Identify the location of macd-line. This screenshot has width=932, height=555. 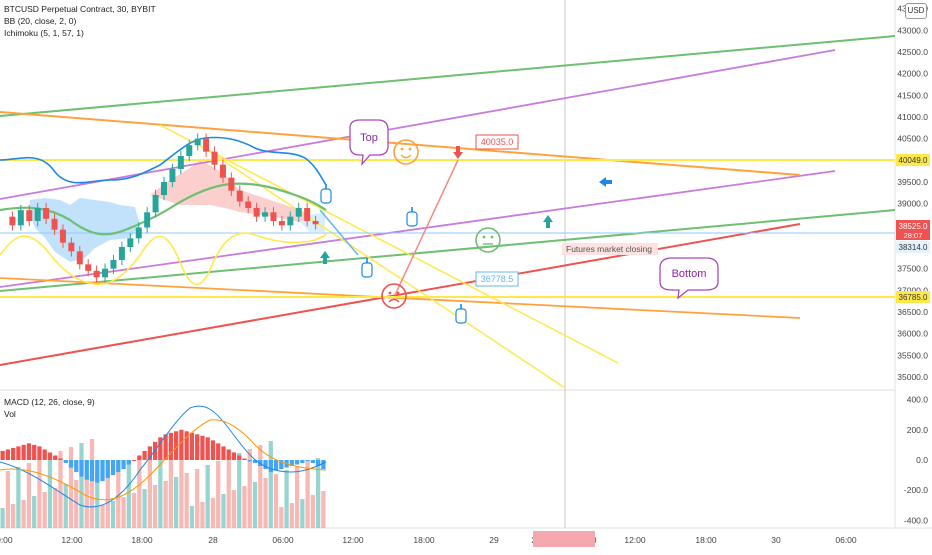
(163, 456).